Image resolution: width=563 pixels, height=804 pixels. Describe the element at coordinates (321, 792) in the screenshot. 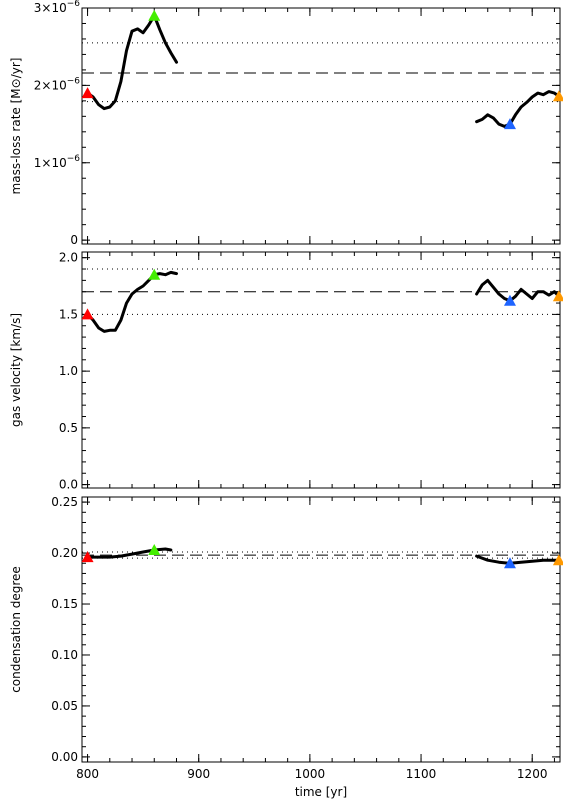

I see `x-axis-title: time [yr]` at that location.